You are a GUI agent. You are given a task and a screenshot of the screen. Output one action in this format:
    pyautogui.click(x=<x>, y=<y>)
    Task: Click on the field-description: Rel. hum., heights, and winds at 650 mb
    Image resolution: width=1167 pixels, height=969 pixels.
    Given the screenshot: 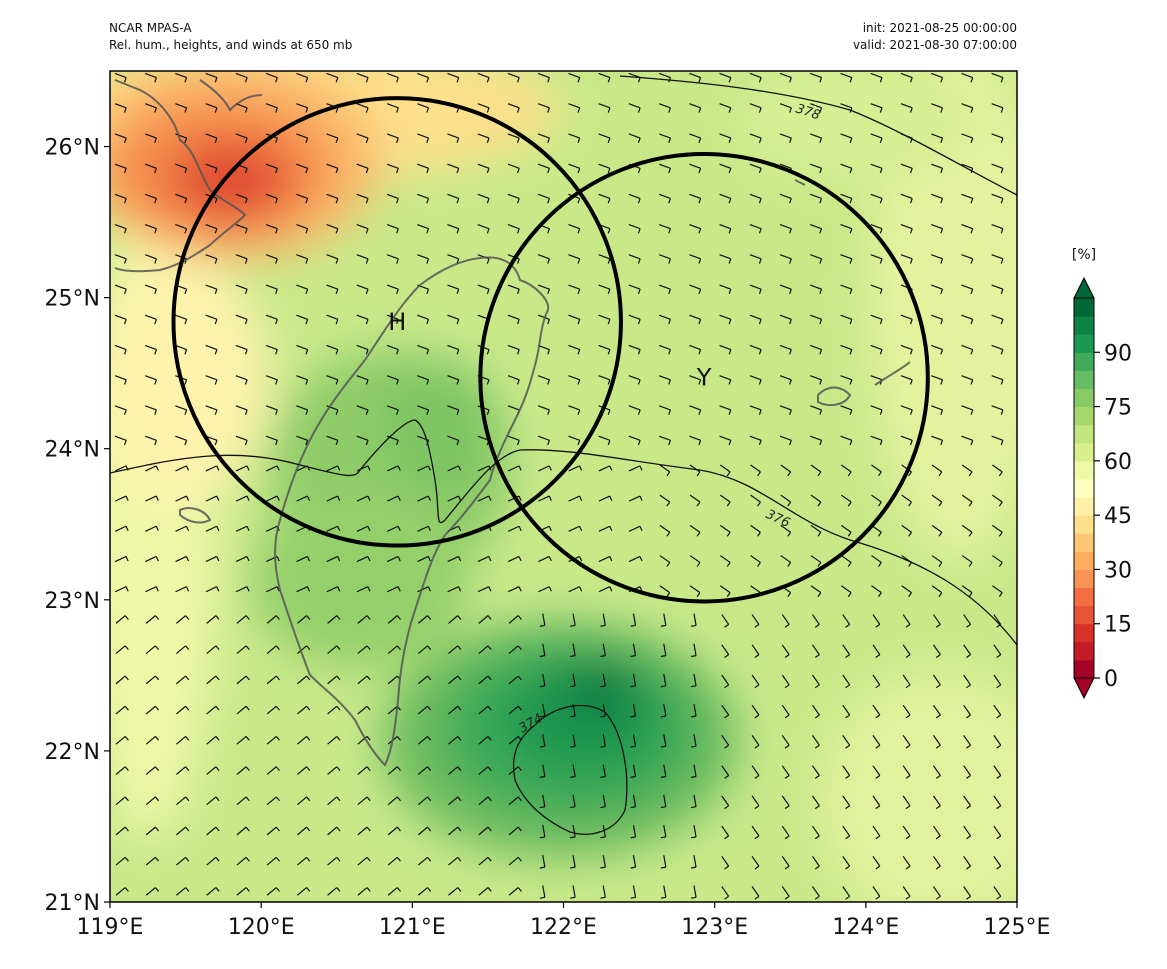 What is the action you would take?
    pyautogui.click(x=231, y=45)
    